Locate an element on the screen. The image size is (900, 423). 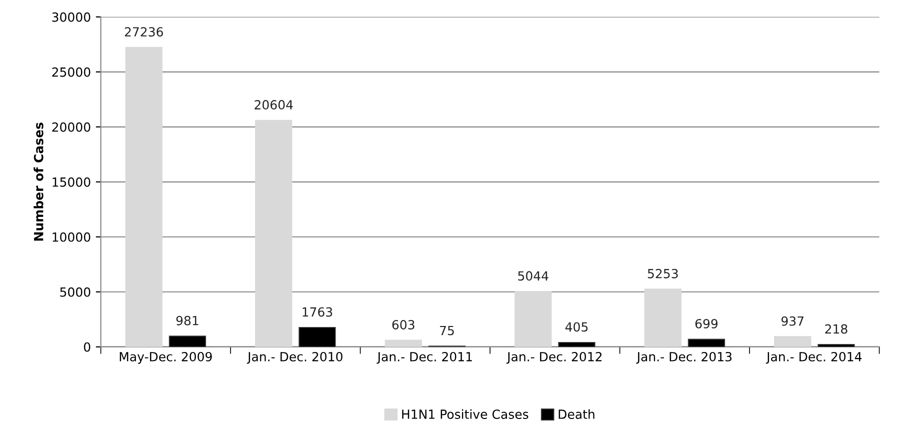
data-label: 27236 is located at coordinates (143, 32).